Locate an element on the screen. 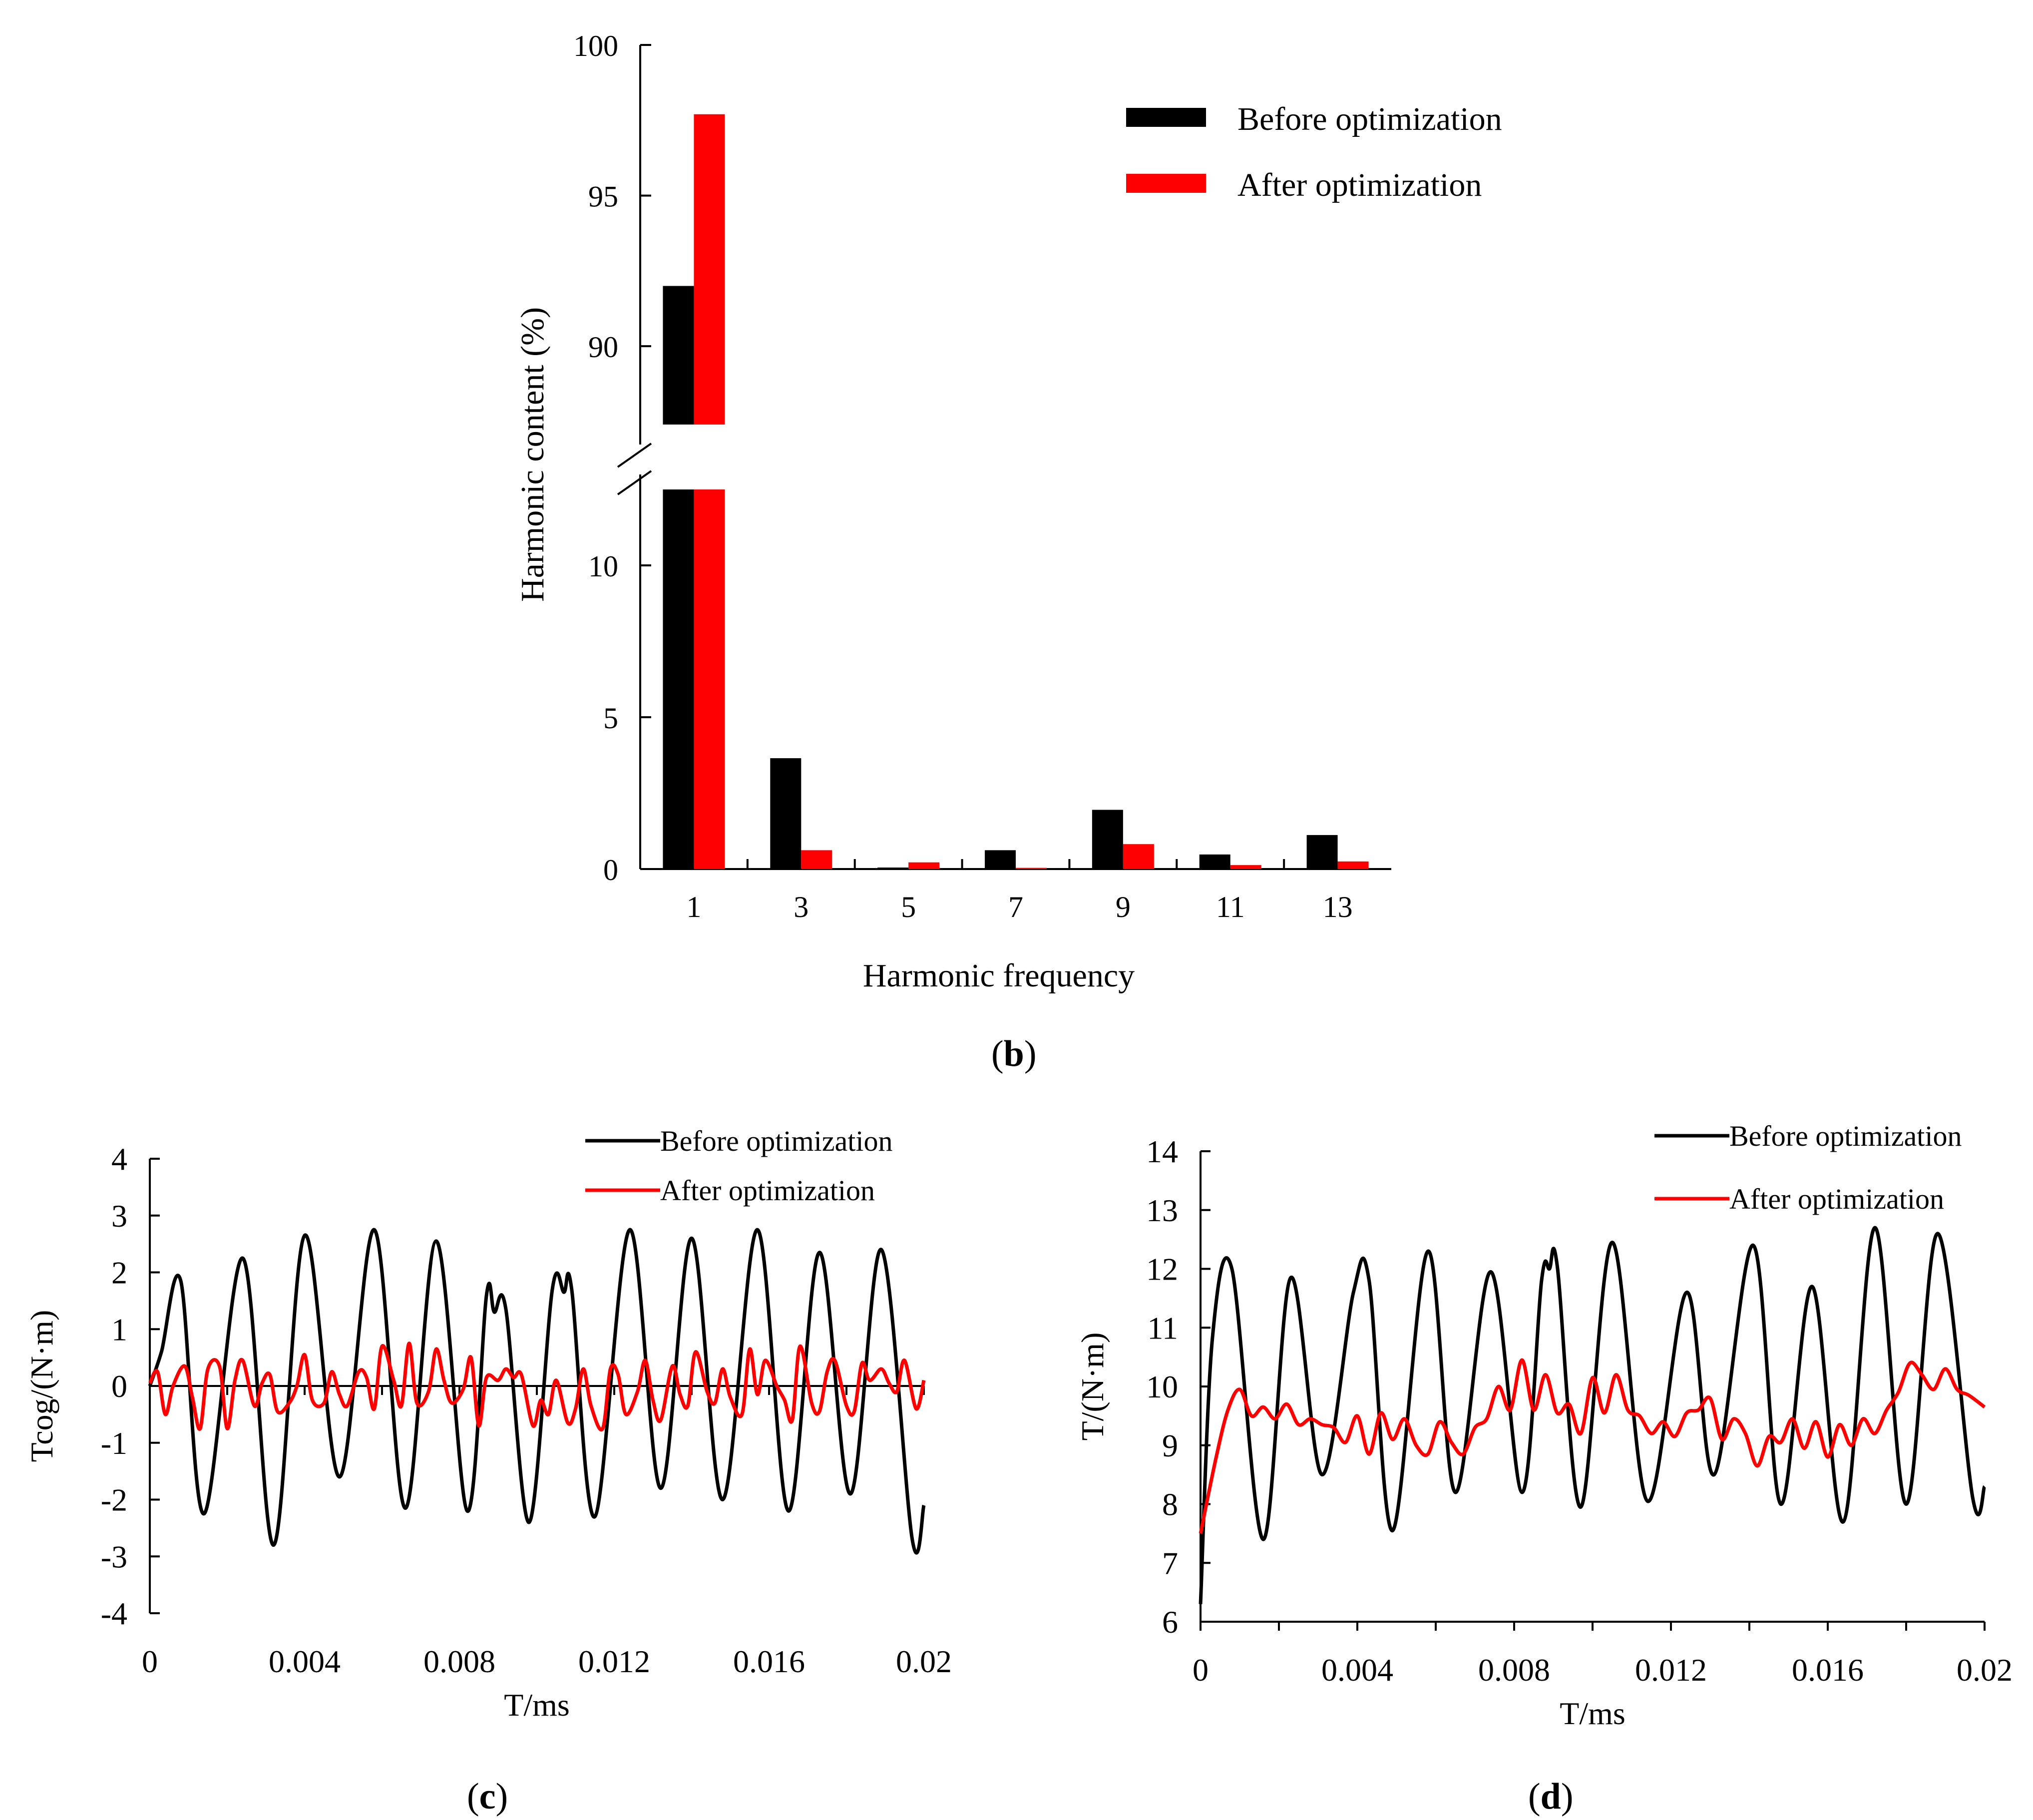  c-y-tick-label: -2 is located at coordinates (114, 1500).